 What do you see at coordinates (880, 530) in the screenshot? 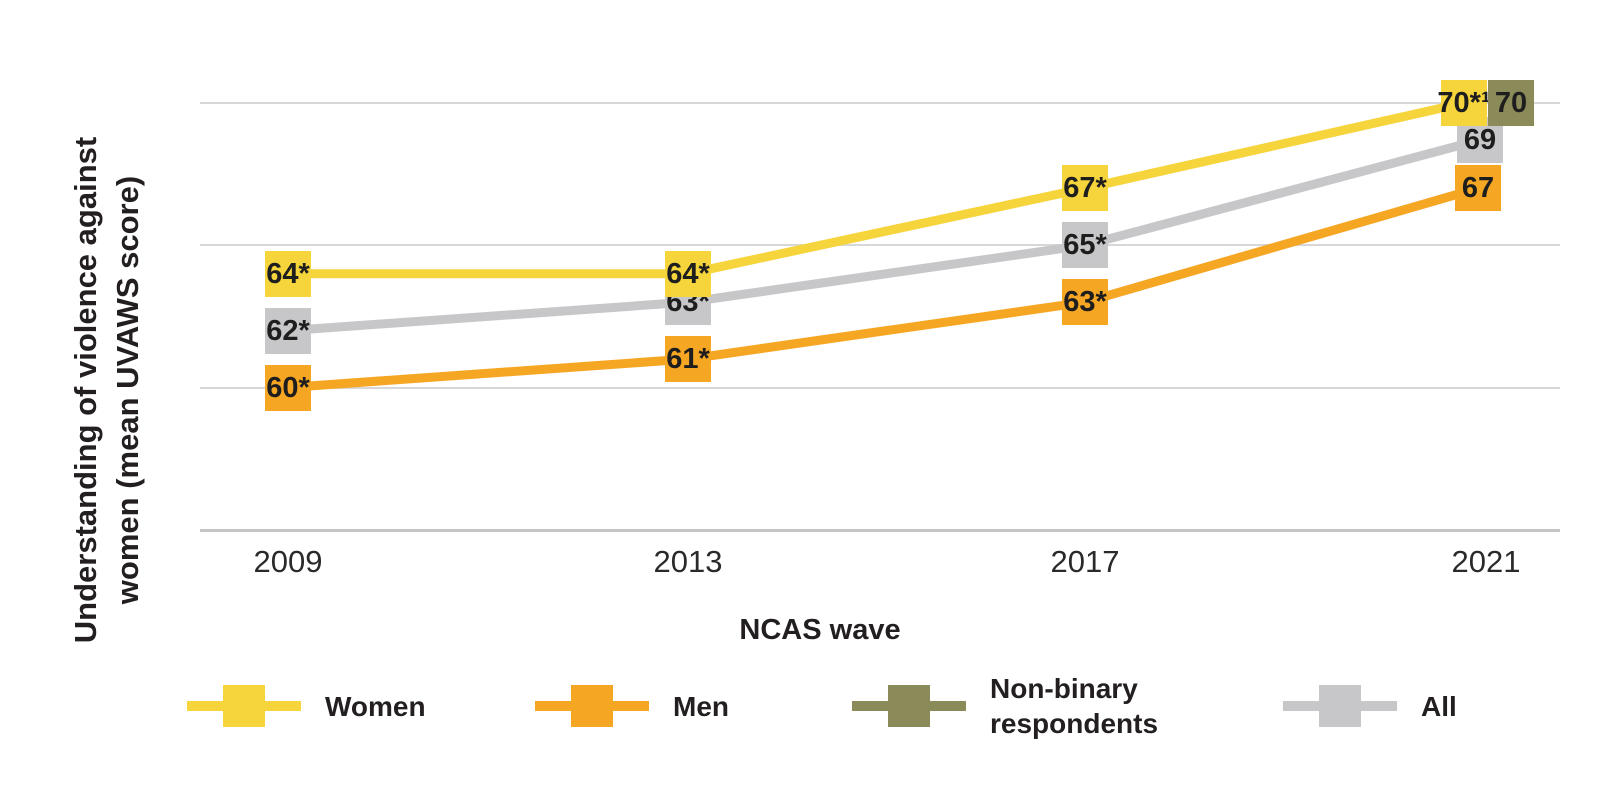
I see `x-axis-line` at bounding box center [880, 530].